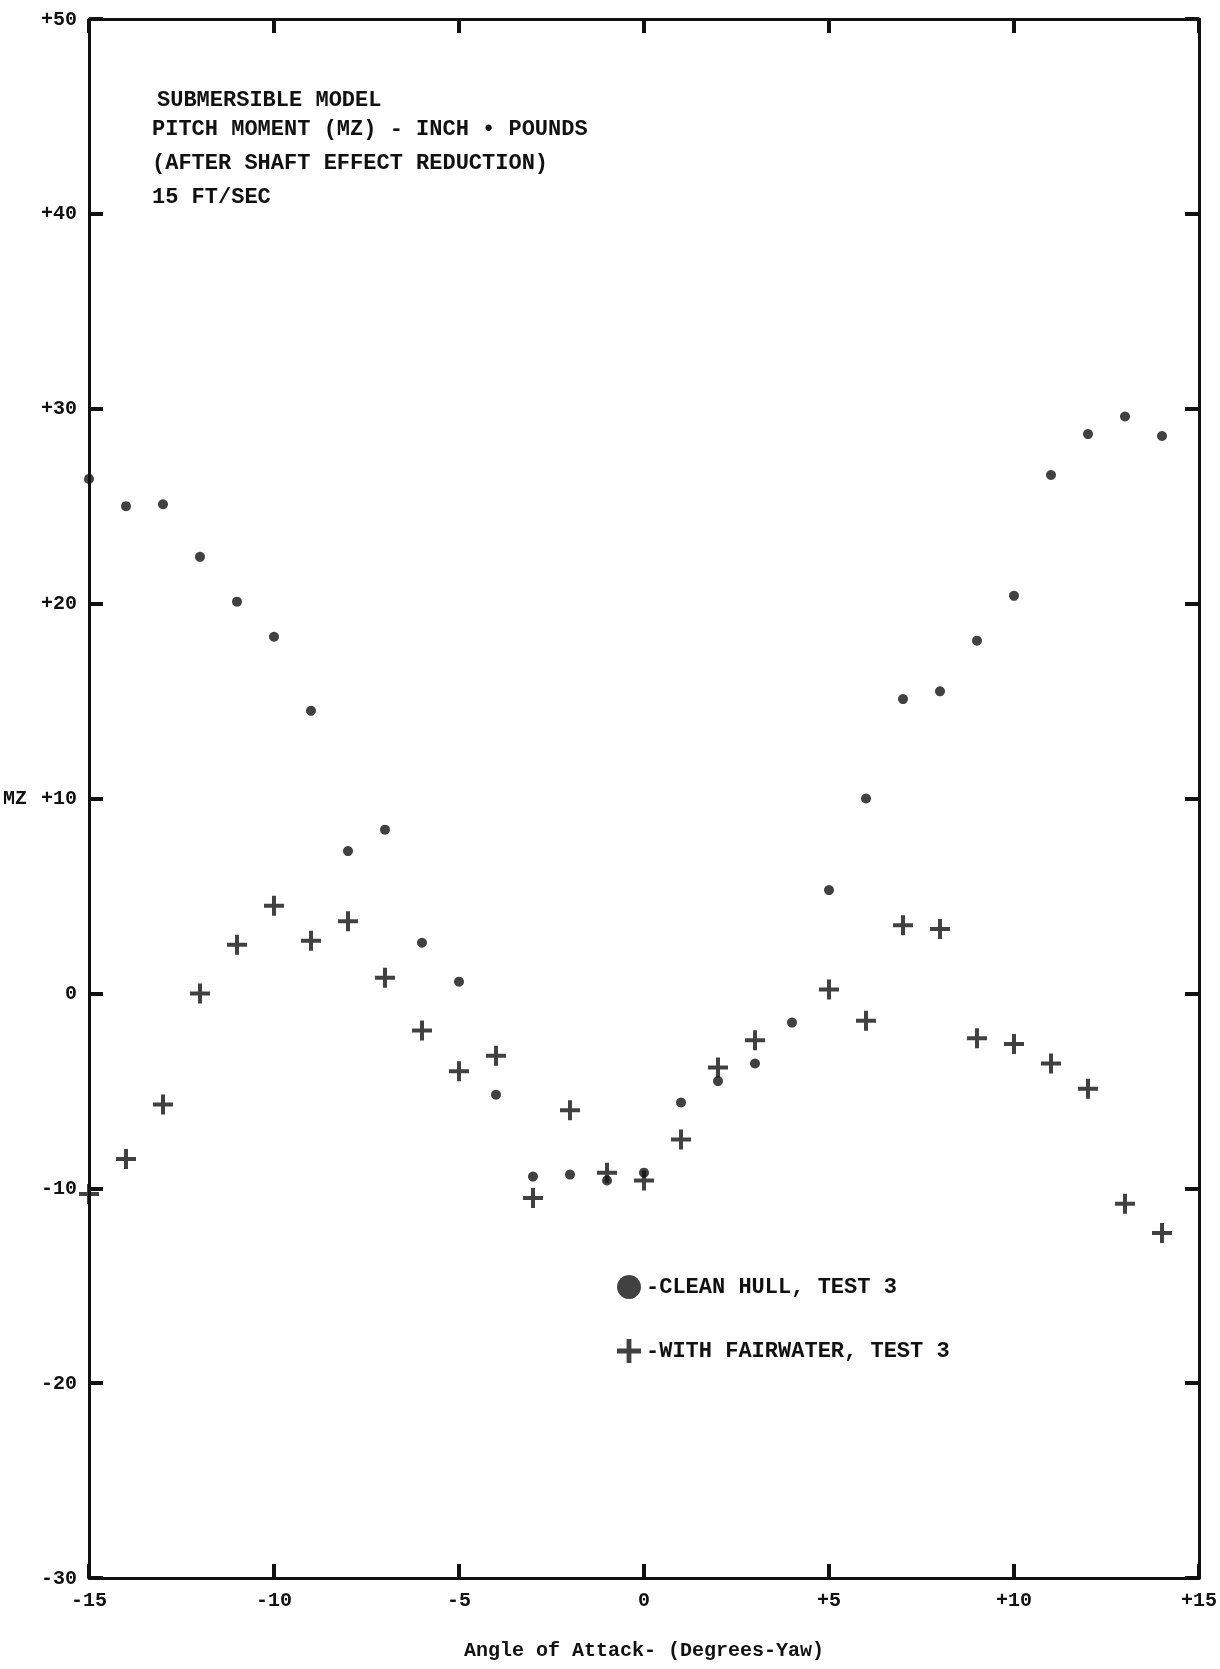 This screenshot has width=1220, height=1669. What do you see at coordinates (211, 197) in the screenshot?
I see `annotation: 15 FT/SEC` at bounding box center [211, 197].